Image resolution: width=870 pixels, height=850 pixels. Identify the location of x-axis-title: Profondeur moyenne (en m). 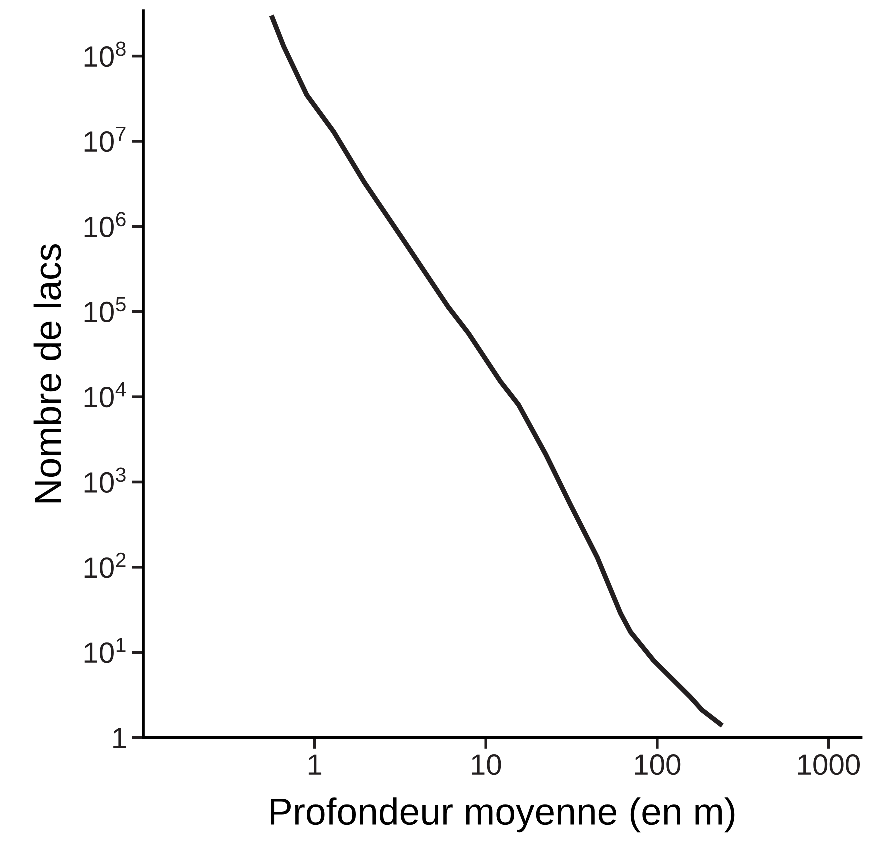
(503, 815).